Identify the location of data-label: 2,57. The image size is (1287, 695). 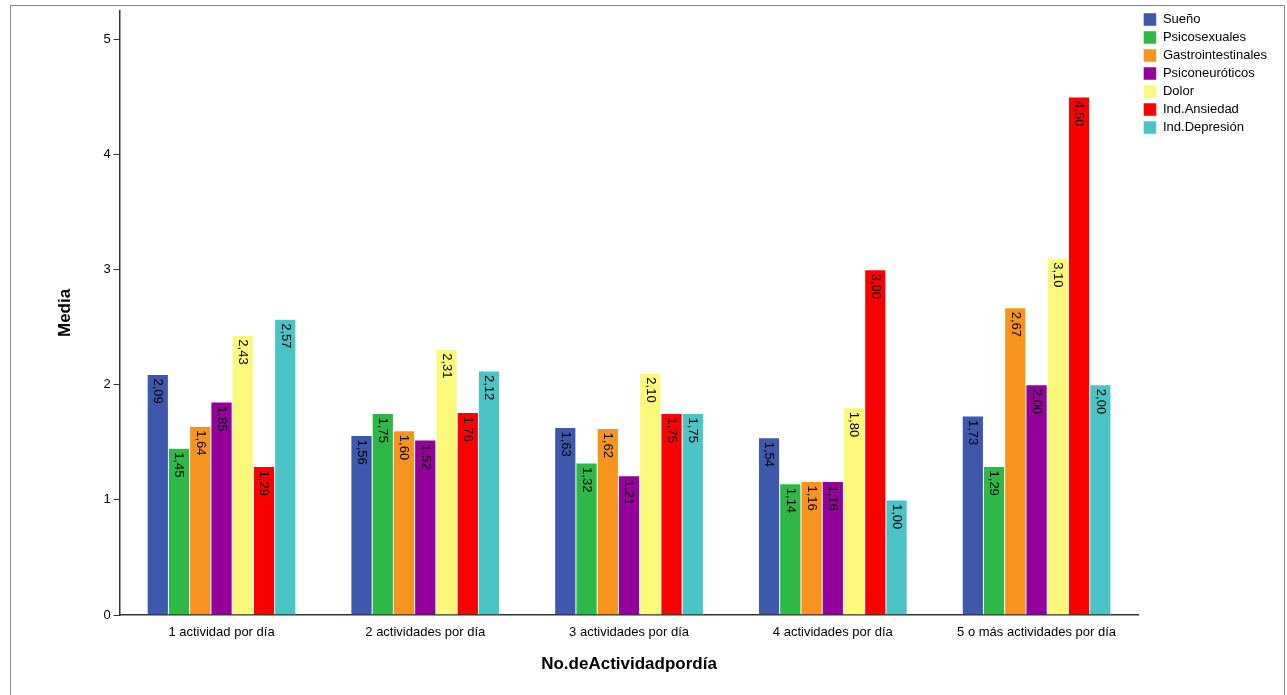
(286, 336).